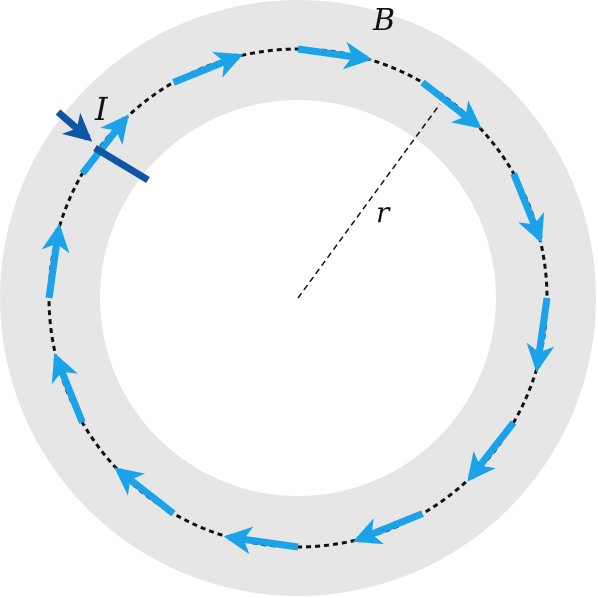 The width and height of the screenshot is (598, 598). Describe the element at coordinates (121, 164) in the screenshot. I see `current-wire` at that location.